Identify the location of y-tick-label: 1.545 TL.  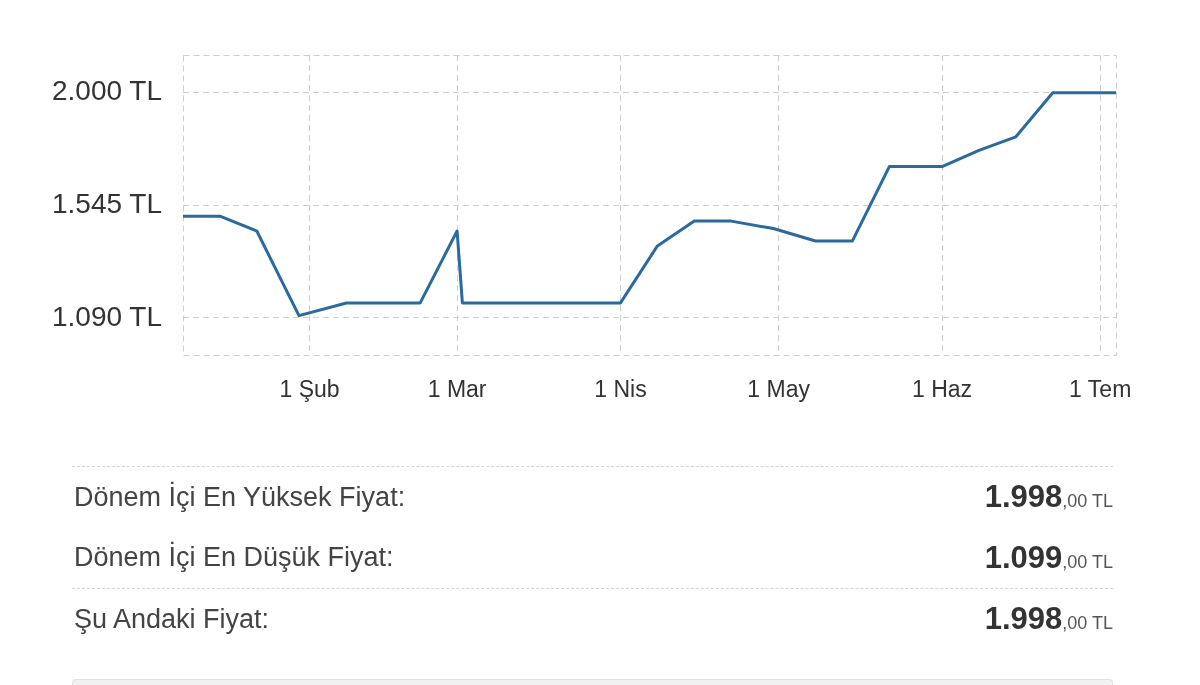
(106, 203).